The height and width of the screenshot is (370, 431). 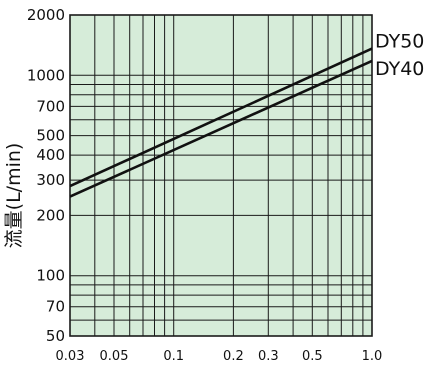 What do you see at coordinates (233, 356) in the screenshot?
I see `x-tick-label: 0.2` at bounding box center [233, 356].